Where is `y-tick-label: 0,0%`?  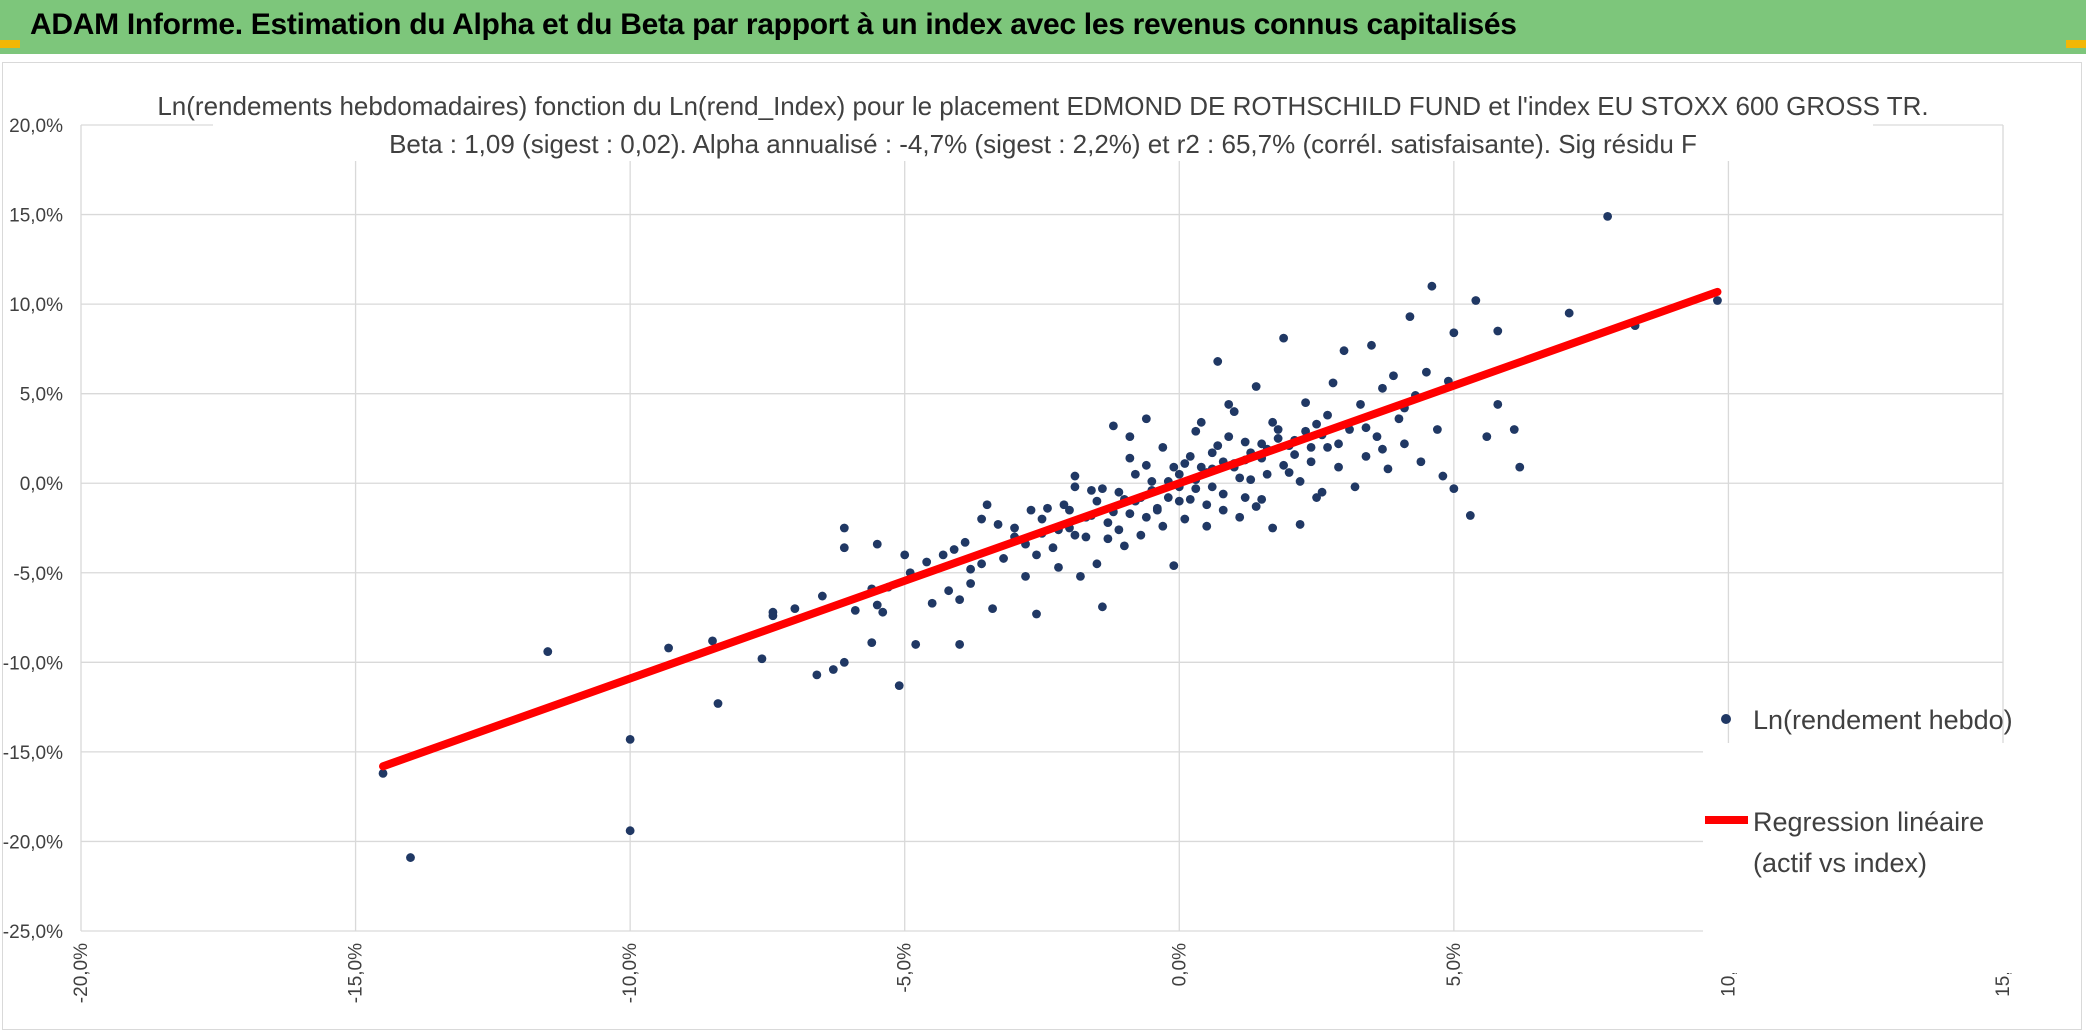
y-tick-label: 0,0% is located at coordinates (41, 484).